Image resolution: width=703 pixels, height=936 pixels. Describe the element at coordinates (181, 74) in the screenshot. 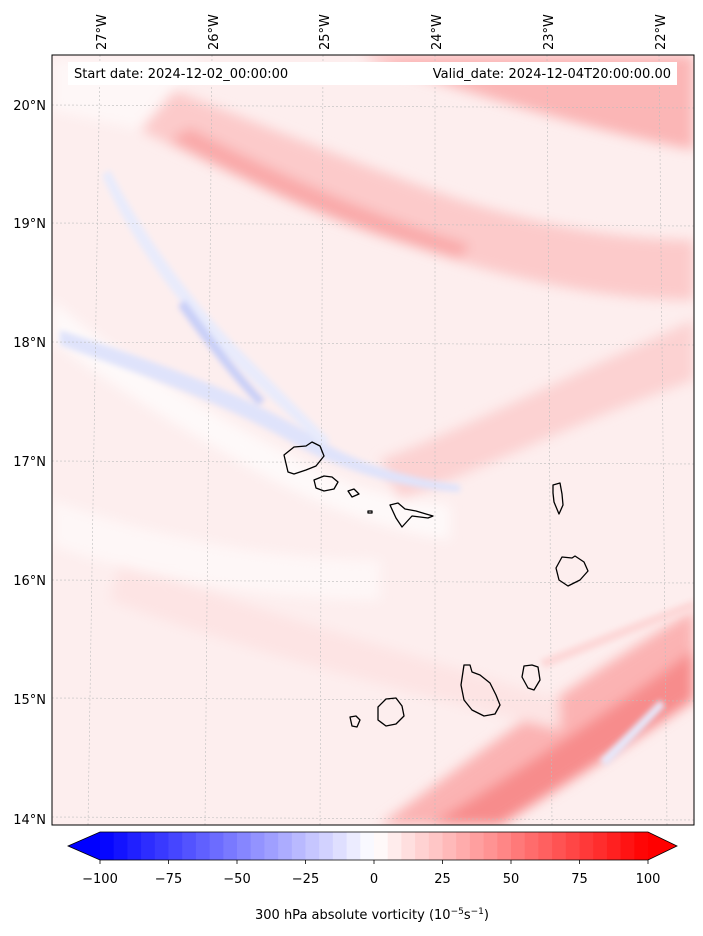

I see `start-date-label: Start date: 2024-12-02_00:00:00` at that location.